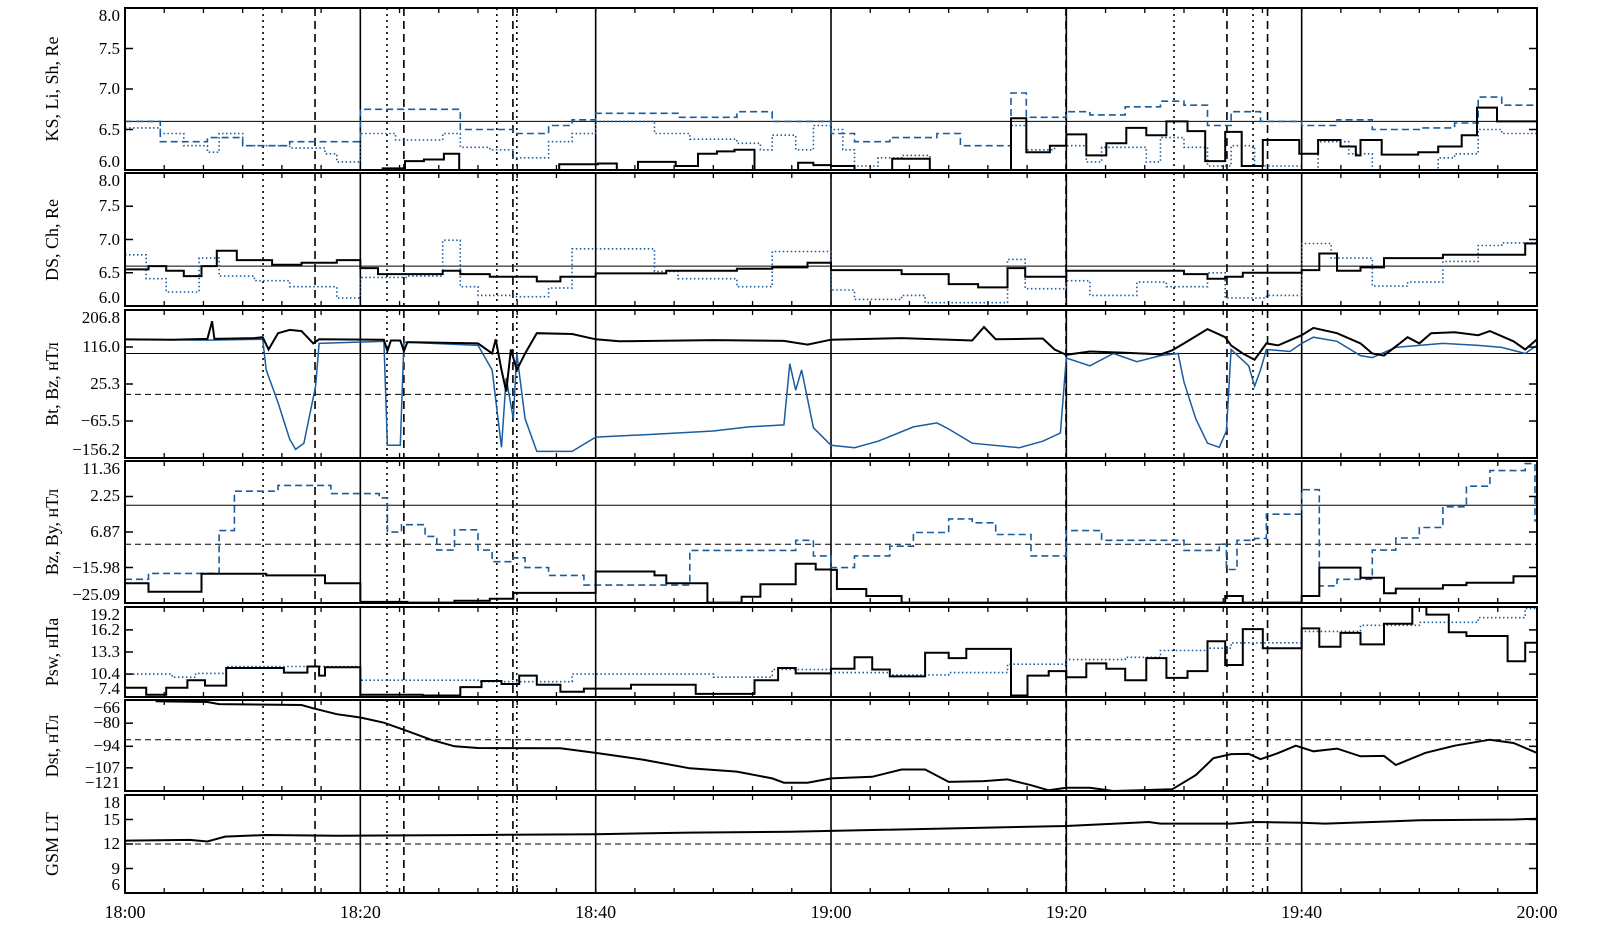 The image size is (1600, 950). What do you see at coordinates (96, 594) in the screenshot?
I see `y-tick-label: −25.09` at bounding box center [96, 594].